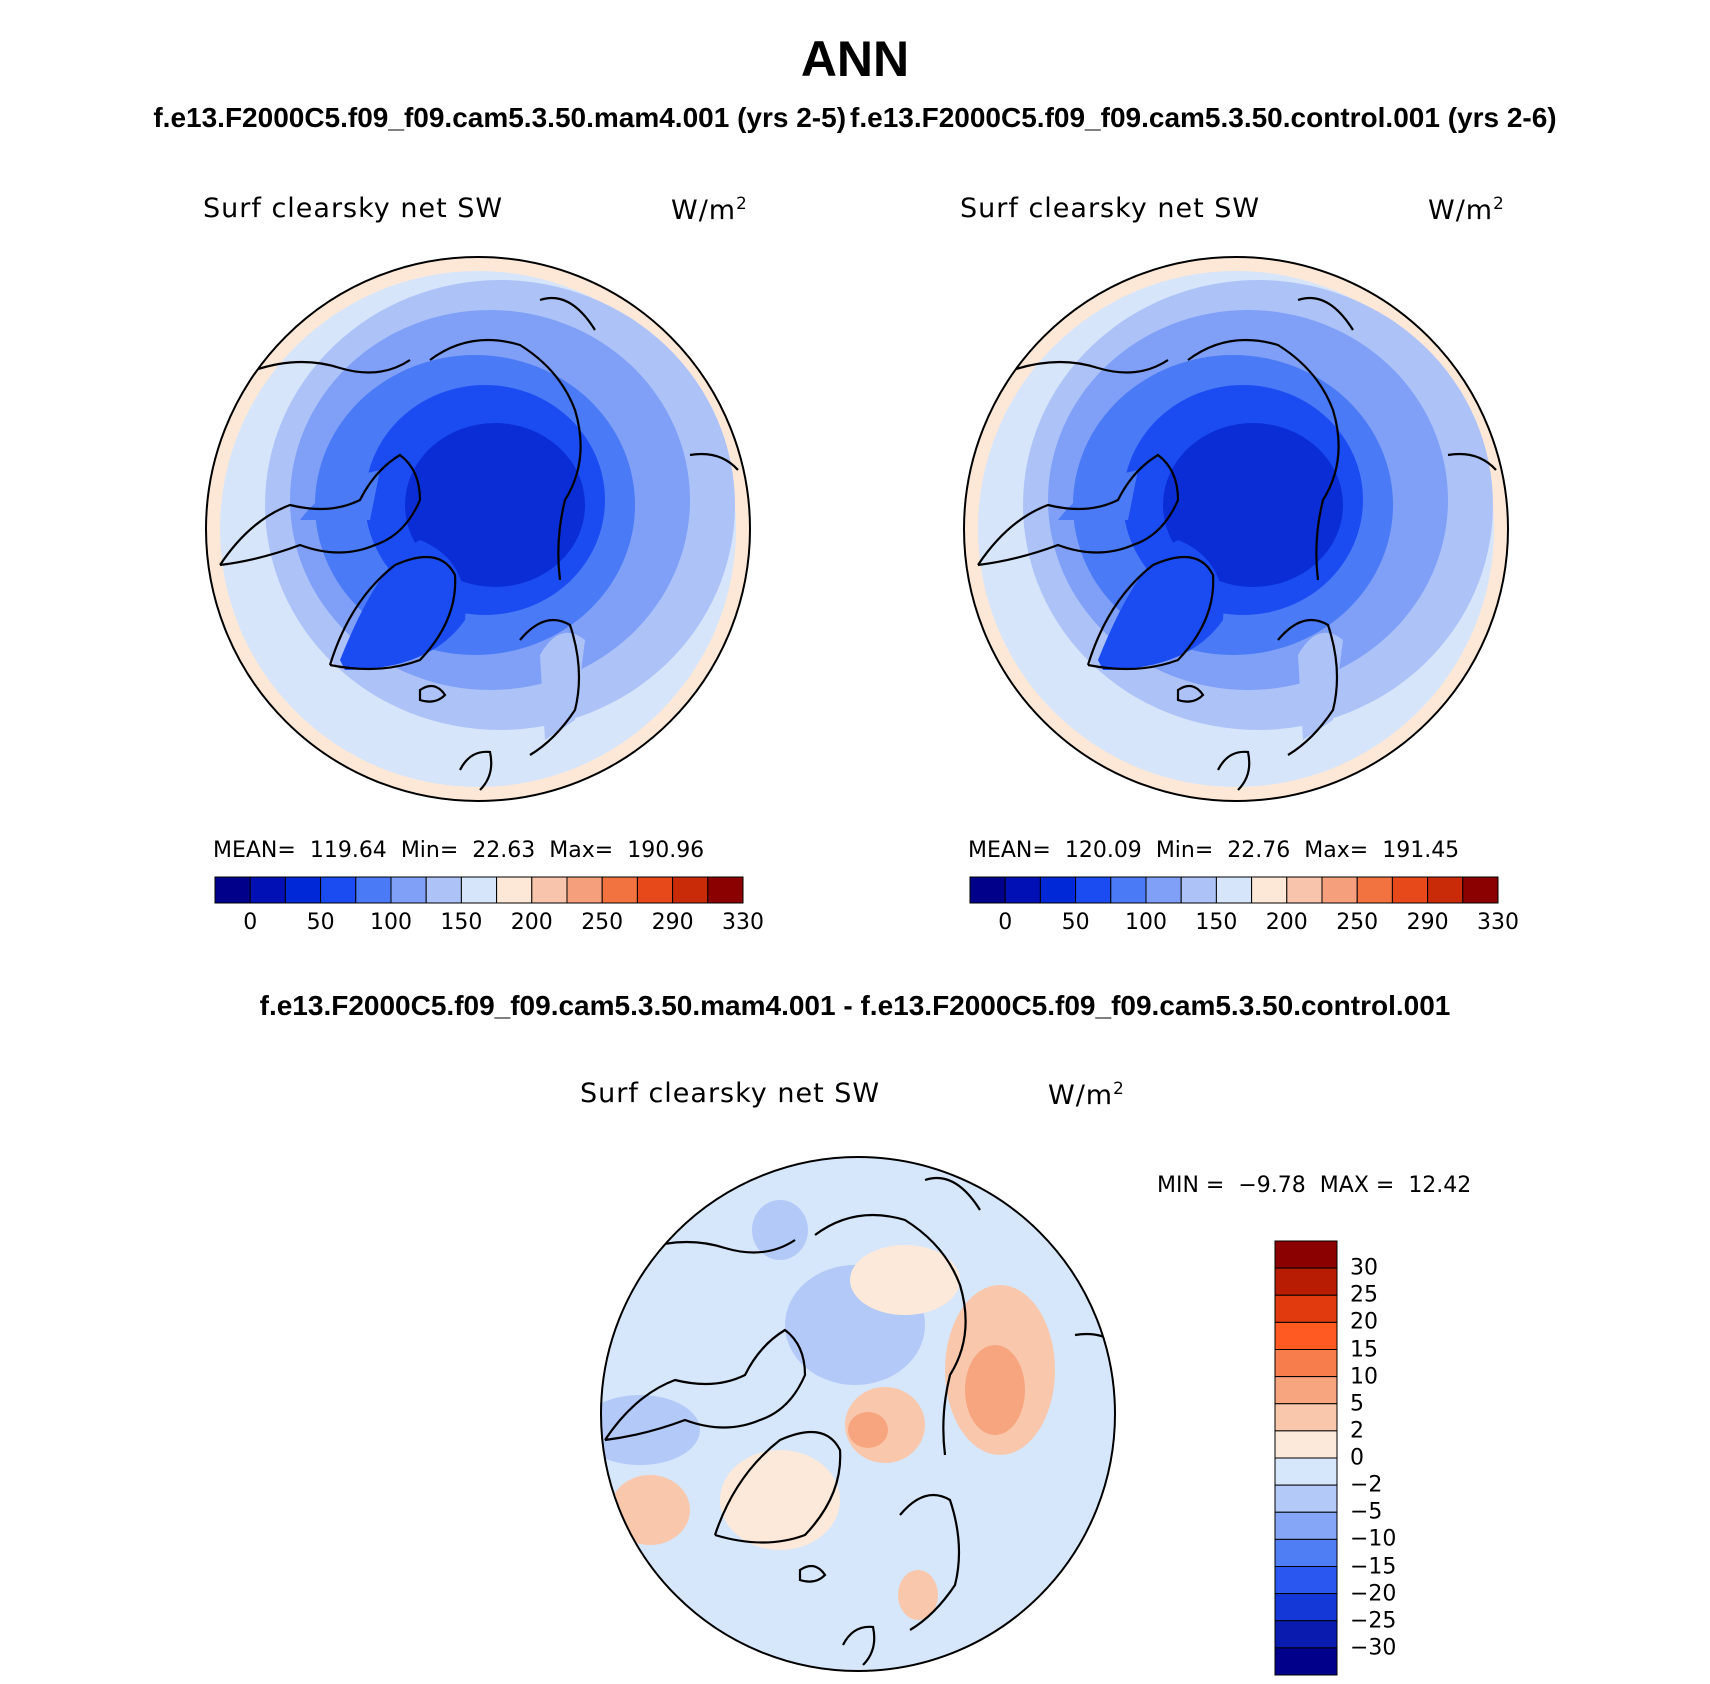  I want to click on diff-colorbar-tick-label: −30, so click(1373, 1648).